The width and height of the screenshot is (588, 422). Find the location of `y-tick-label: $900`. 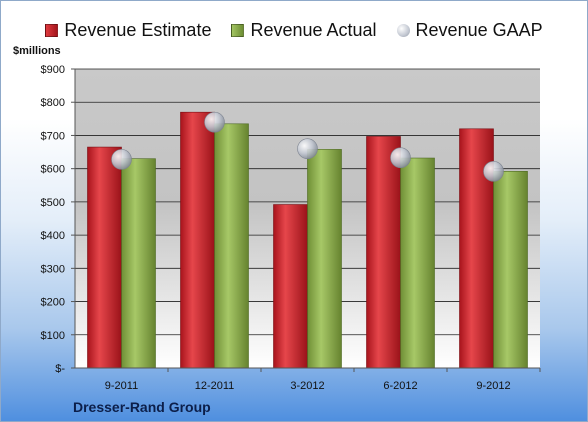

y-tick-label: $900 is located at coordinates (53, 70).